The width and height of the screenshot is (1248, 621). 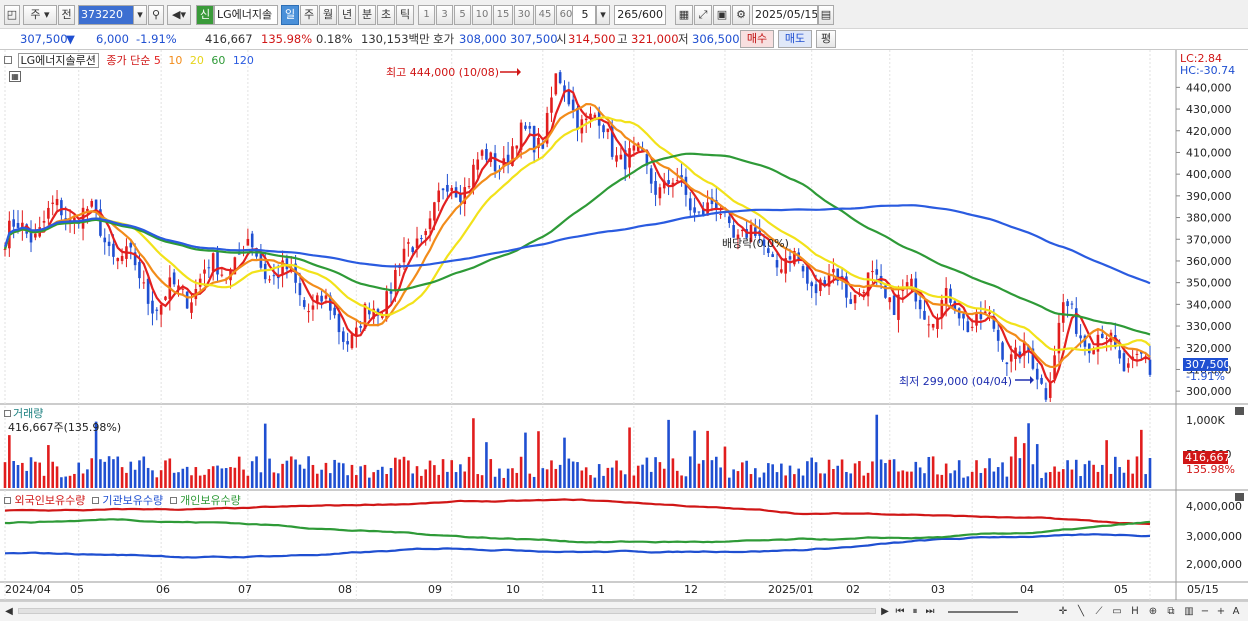 What do you see at coordinates (482, 15) in the screenshot?
I see `minute-btn-10: 10` at bounding box center [482, 15].